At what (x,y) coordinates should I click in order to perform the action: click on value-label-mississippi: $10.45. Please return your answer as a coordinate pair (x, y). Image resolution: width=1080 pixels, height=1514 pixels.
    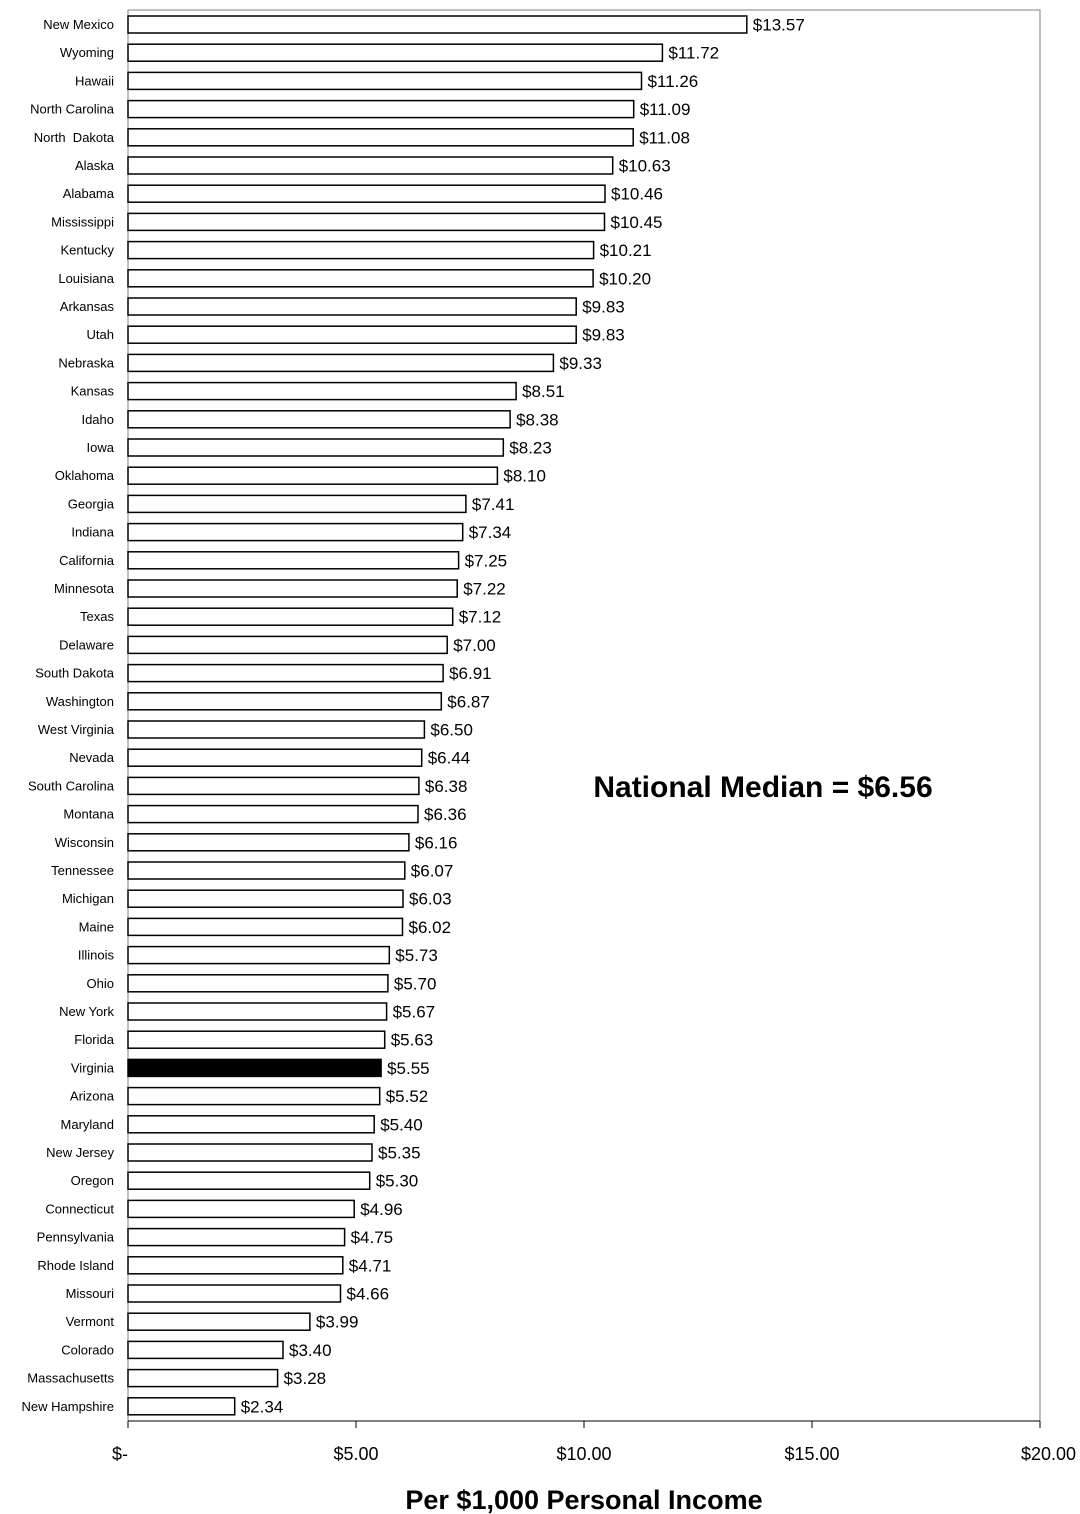
    Looking at the image, I should click on (637, 222).